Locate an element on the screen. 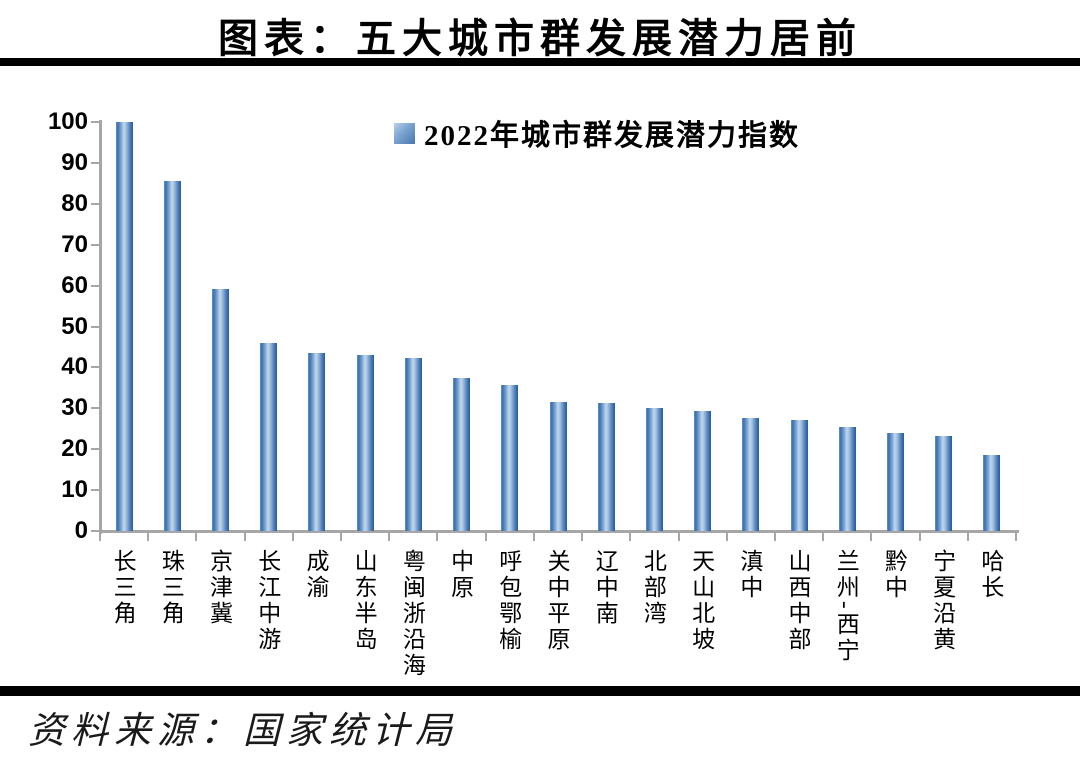  y-axis-tick-label: 30 is located at coordinates (74, 408).